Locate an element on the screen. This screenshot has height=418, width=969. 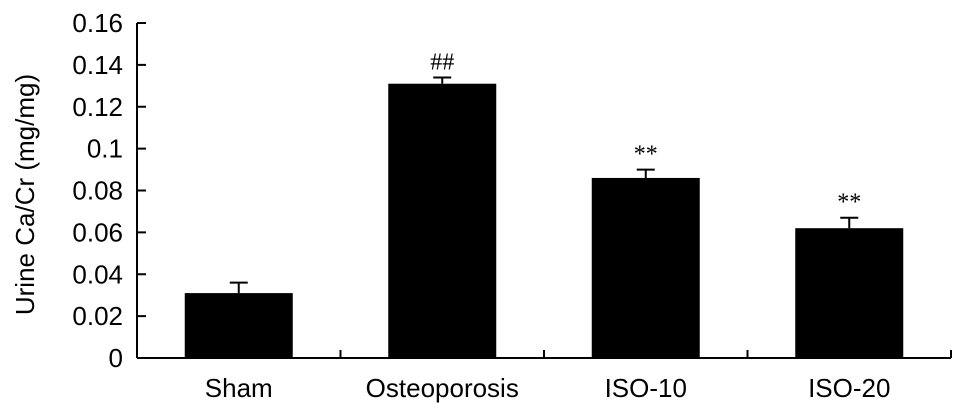
y-tick-label: 0.06 is located at coordinates (97, 232).